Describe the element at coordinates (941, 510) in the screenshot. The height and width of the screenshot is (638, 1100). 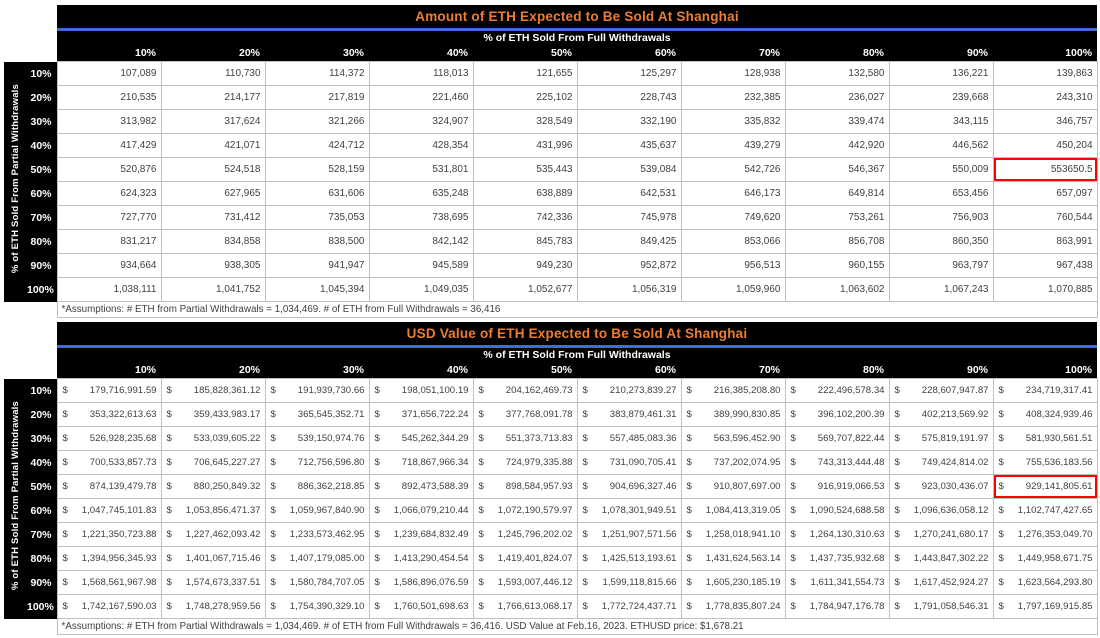
I see `data-cell: $1,096,636,058.12` at that location.